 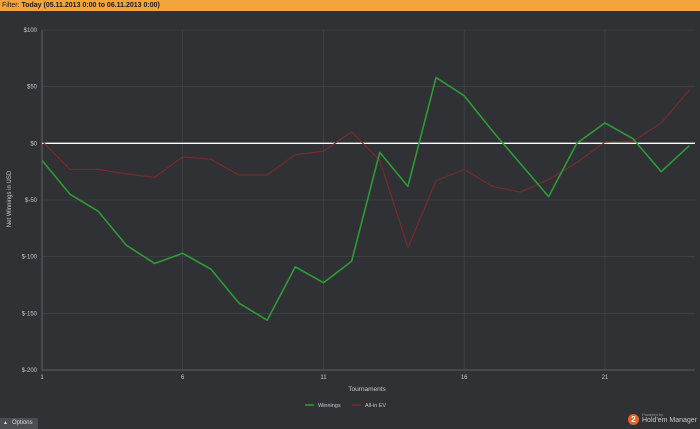 I want to click on y-tick-label: $-50, so click(x=31, y=201).